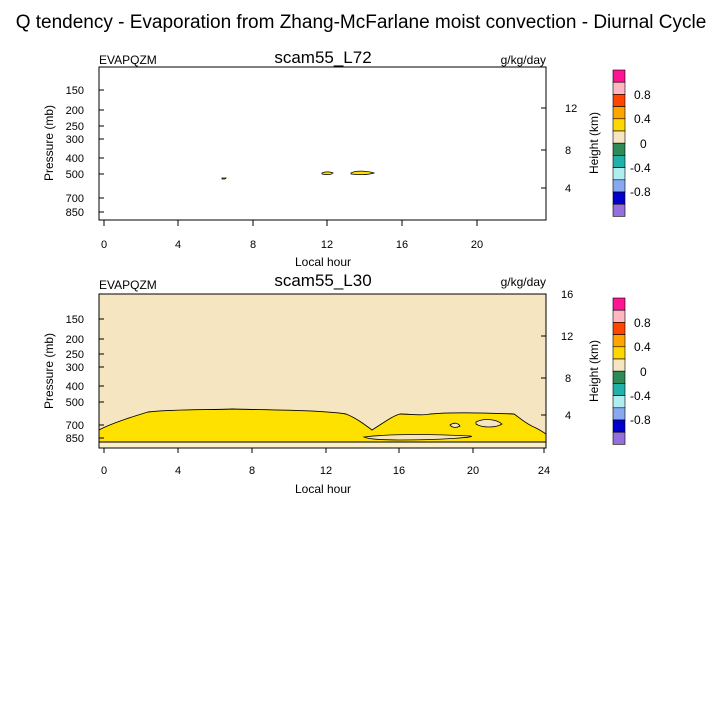 The image size is (722, 726). What do you see at coordinates (325, 462) in the screenshot?
I see `panel2-x-axis: 0 4 8 12 16 20 24` at bounding box center [325, 462].